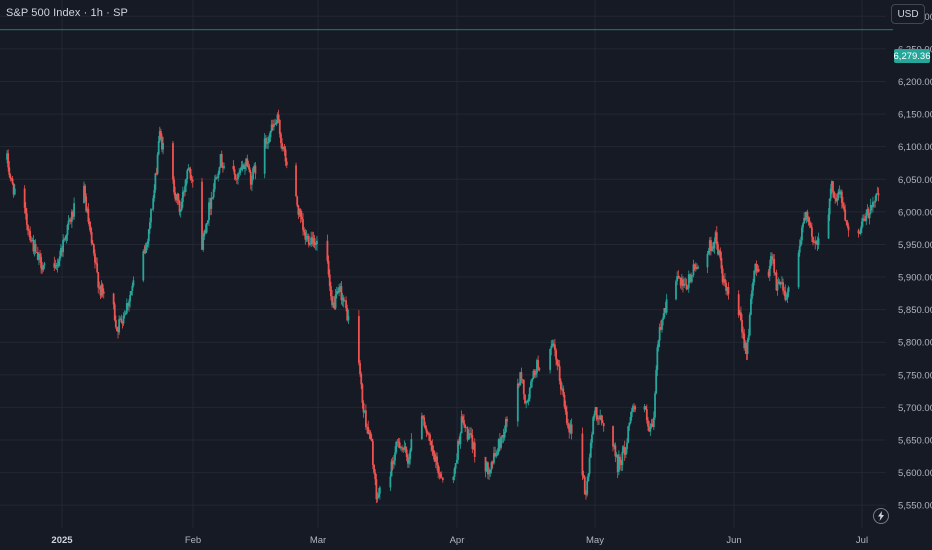  I want to click on x-tick-label: Jul, so click(862, 540).